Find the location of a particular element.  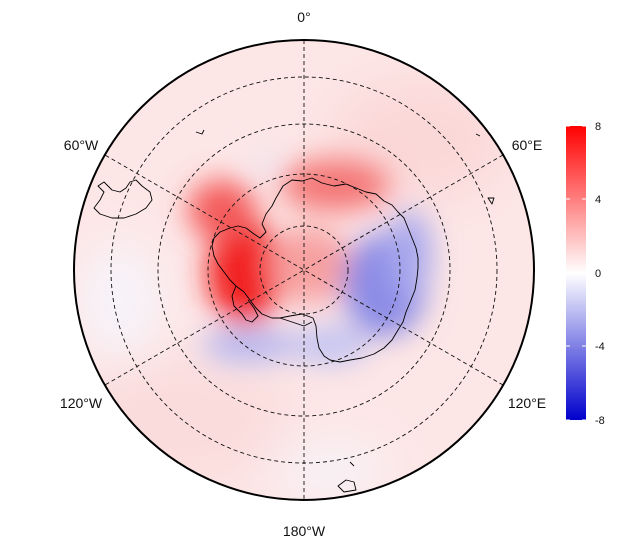

lon-label-upper-left: 60°W is located at coordinates (81, 145).